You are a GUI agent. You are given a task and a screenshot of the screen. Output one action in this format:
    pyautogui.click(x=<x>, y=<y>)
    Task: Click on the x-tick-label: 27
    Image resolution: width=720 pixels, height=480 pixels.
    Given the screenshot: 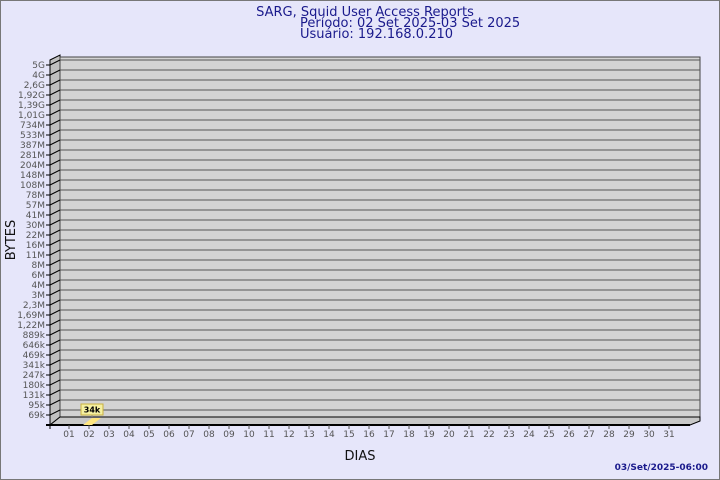 What is the action you would take?
    pyautogui.click(x=588, y=435)
    